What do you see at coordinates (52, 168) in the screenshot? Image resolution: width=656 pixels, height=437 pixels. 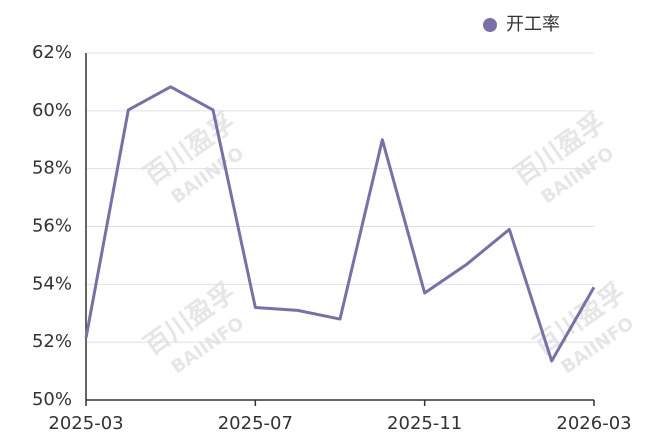 I see `y-tick-label: 58%` at bounding box center [52, 168].